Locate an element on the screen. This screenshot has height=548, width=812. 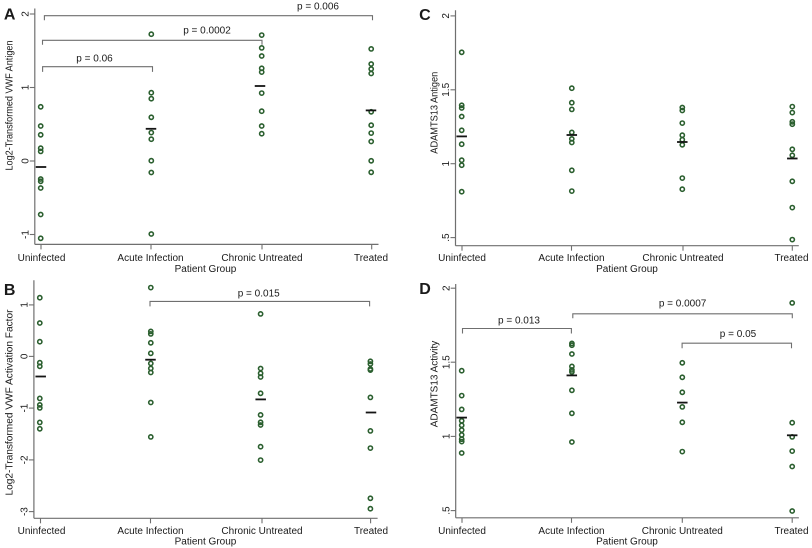
svg-text: p = 0.0002 is located at coordinates (207, 31).